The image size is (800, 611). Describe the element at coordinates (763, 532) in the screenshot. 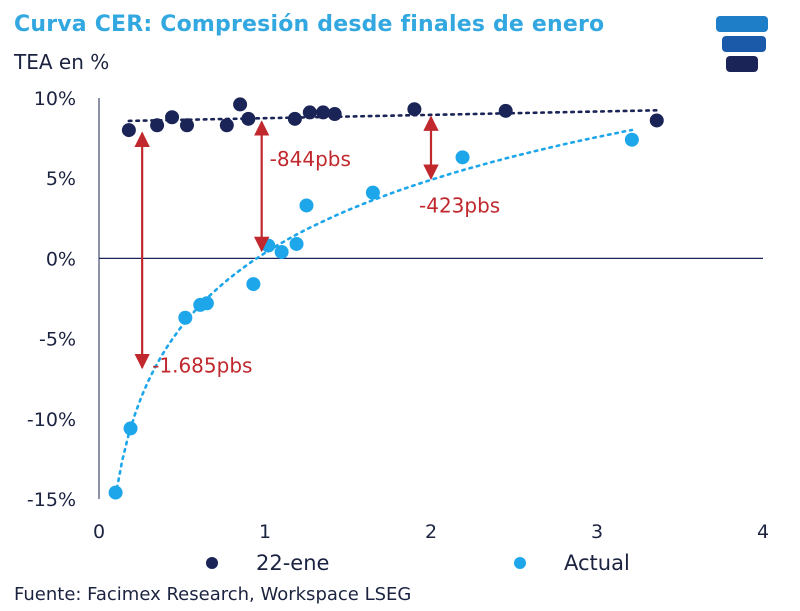

I see `x-tick-label: 4` at that location.